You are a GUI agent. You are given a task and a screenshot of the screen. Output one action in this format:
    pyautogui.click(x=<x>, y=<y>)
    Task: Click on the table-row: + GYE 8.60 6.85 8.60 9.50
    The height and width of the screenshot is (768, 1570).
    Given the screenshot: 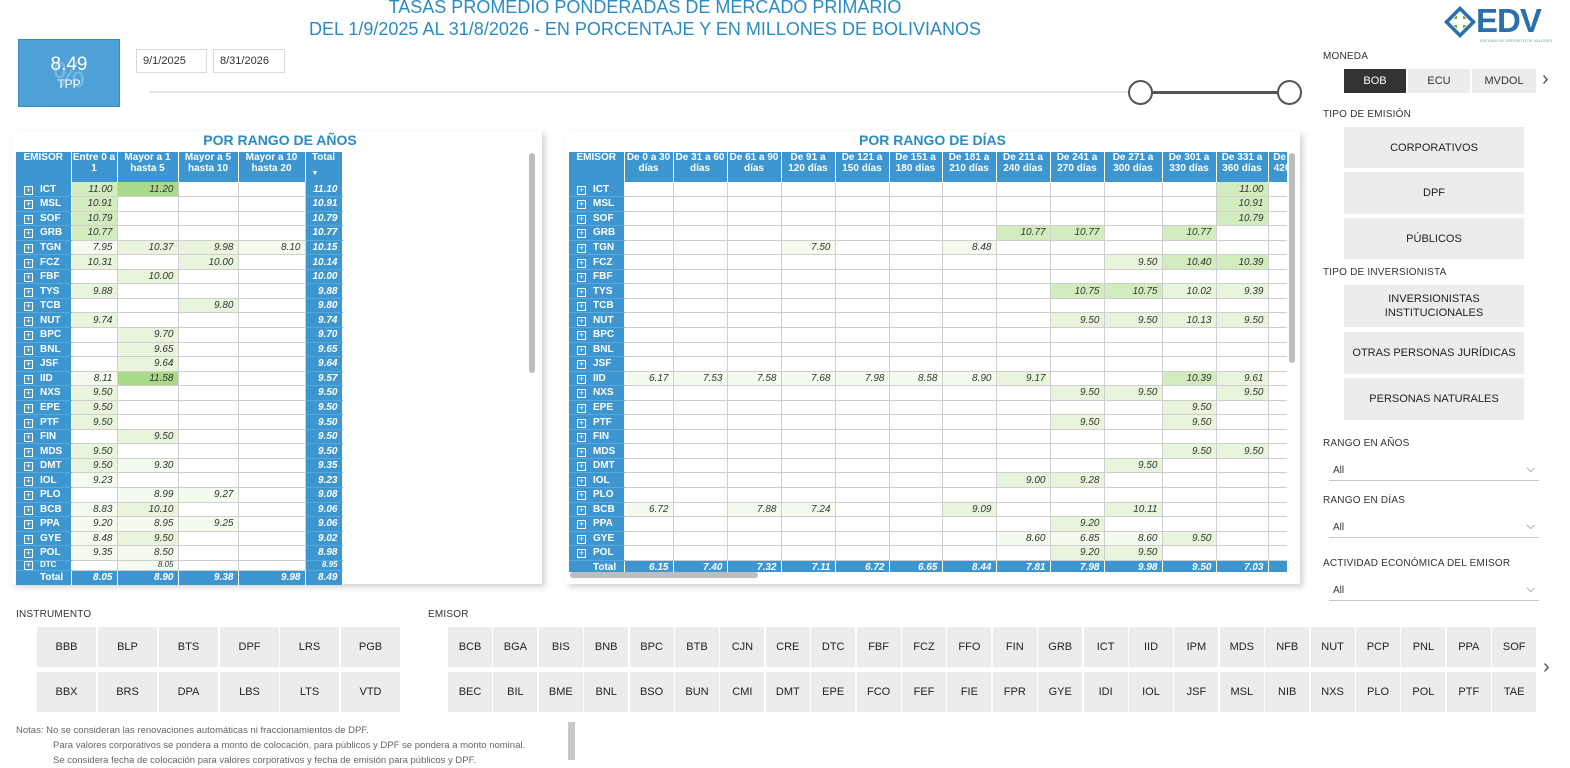 What is the action you would take?
    pyautogui.click(x=928, y=539)
    